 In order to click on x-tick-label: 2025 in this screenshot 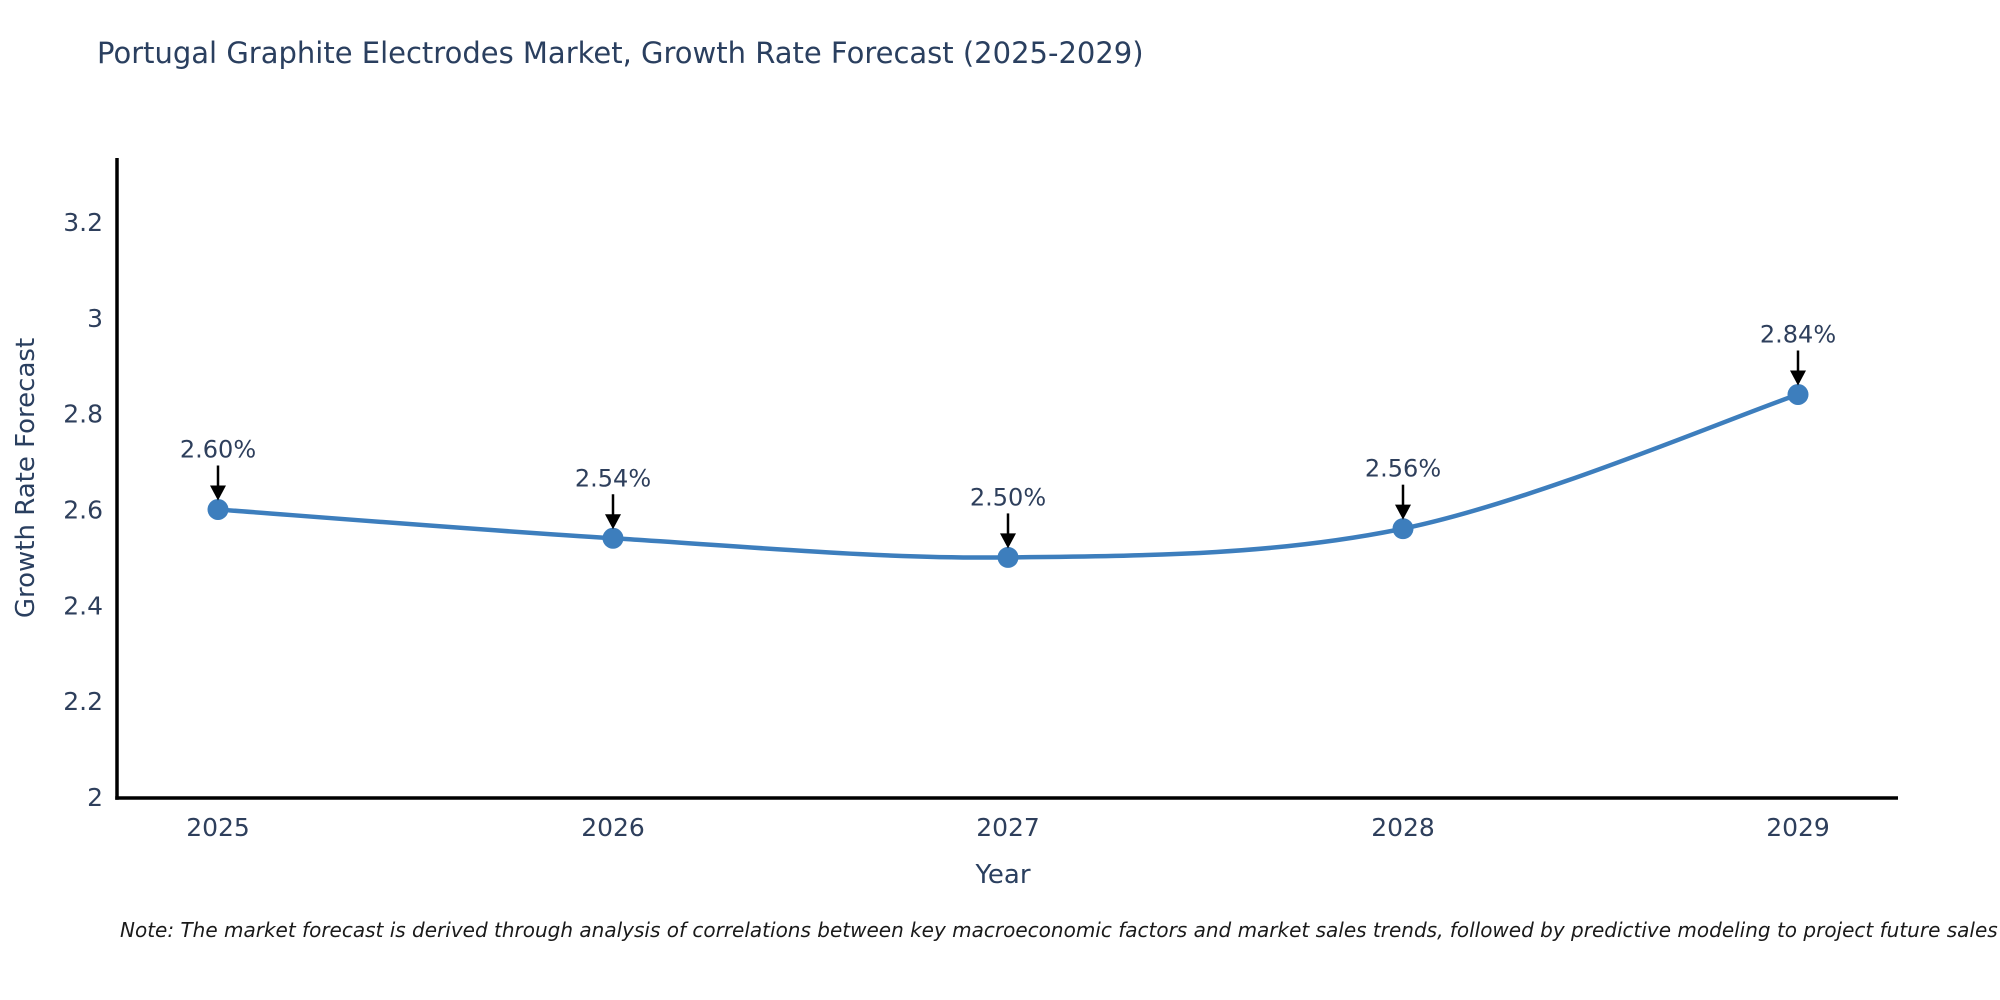, I will do `click(218, 827)`.